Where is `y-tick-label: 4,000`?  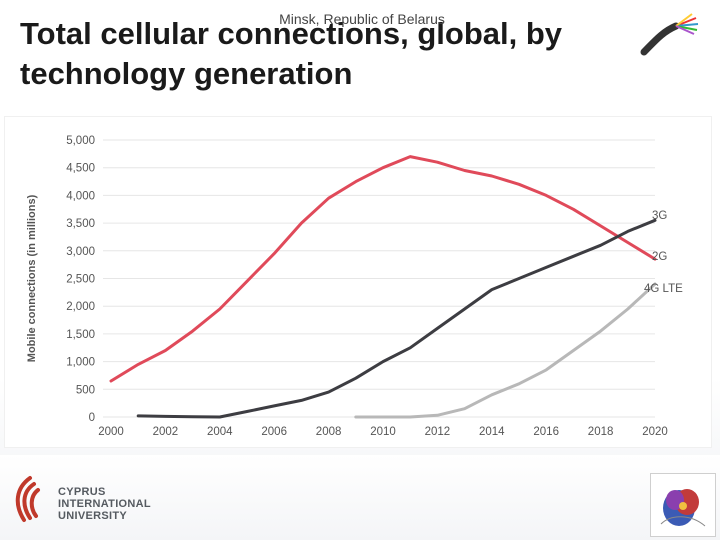 y-tick-label: 4,000 is located at coordinates (80, 196).